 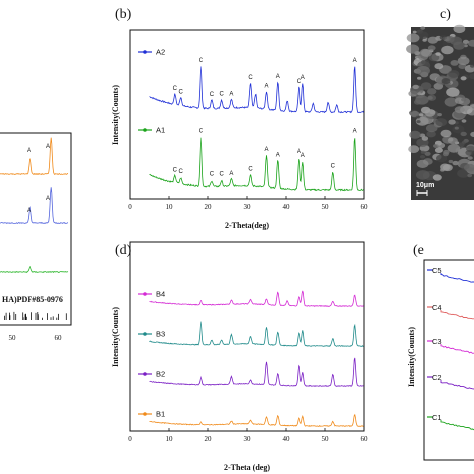 What do you see at coordinates (437, 417) in the screenshot?
I see `legend-label-c1: C1` at bounding box center [437, 417].